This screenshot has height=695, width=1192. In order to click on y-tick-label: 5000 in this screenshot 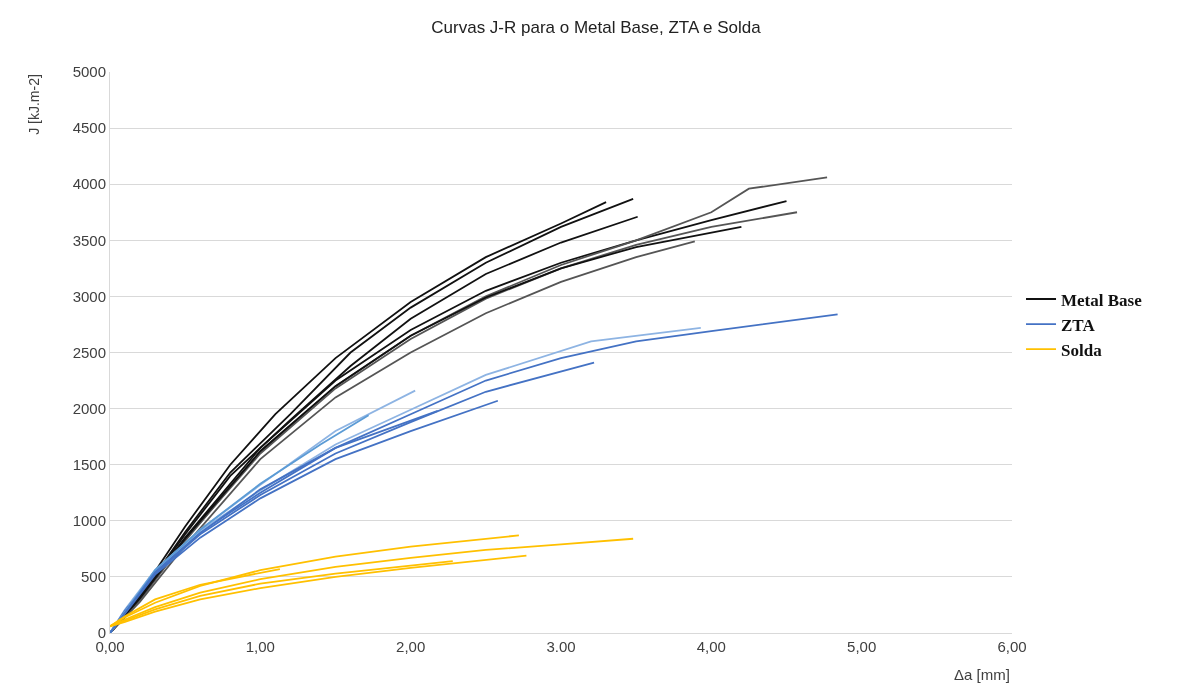, I will do `click(89, 72)`.